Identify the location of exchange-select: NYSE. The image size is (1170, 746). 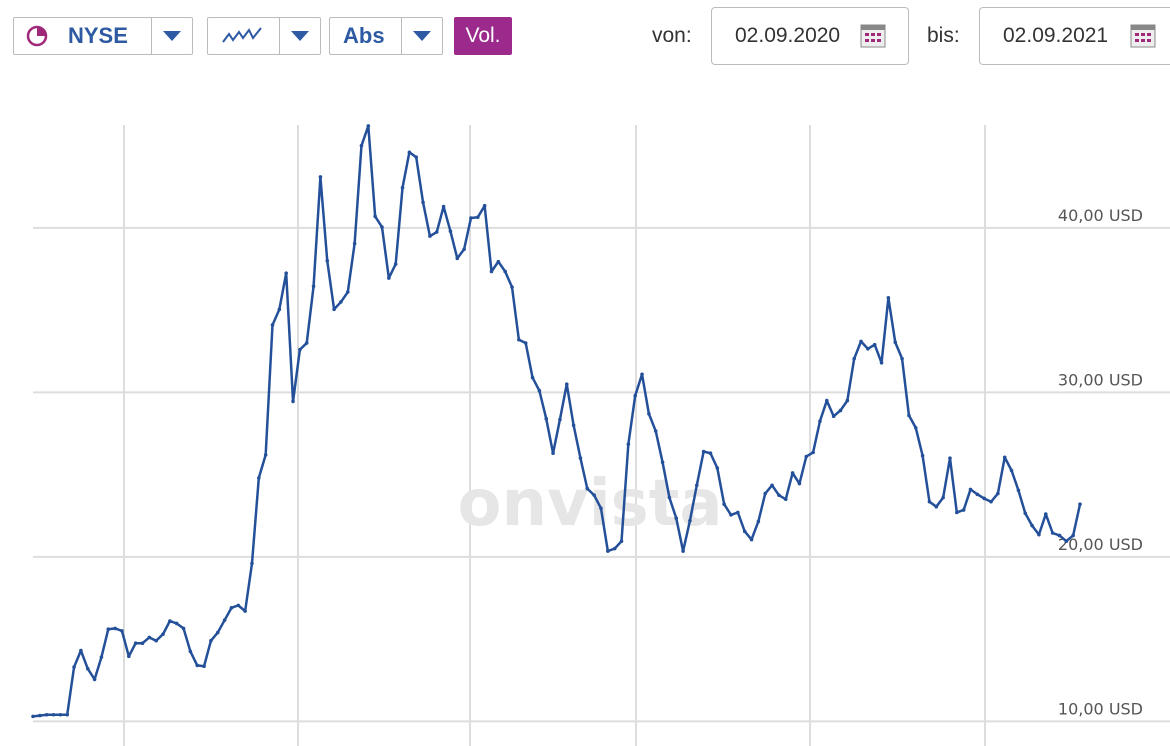
(103, 36).